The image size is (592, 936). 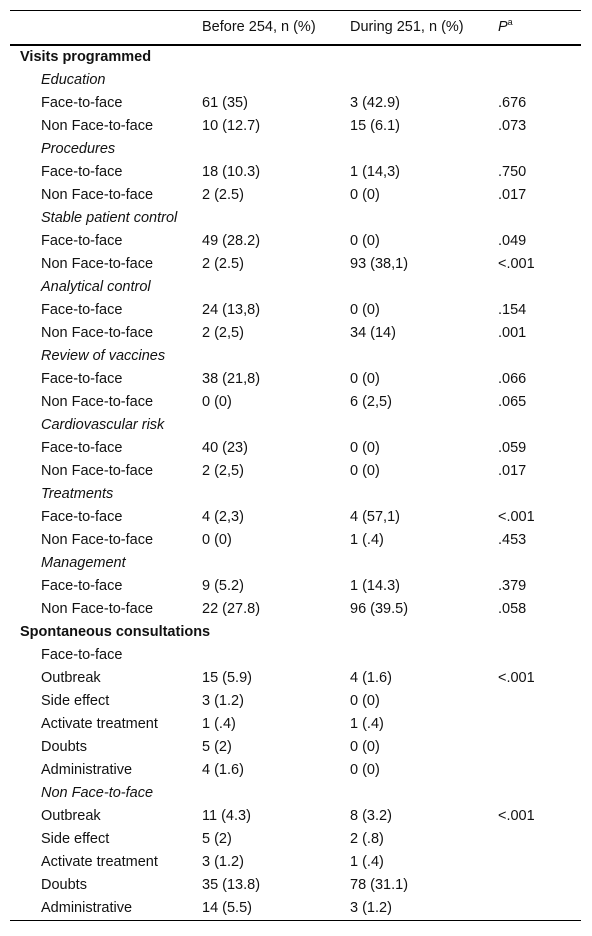 What do you see at coordinates (295, 793) in the screenshot?
I see `group-row: Non Face-to-face` at bounding box center [295, 793].